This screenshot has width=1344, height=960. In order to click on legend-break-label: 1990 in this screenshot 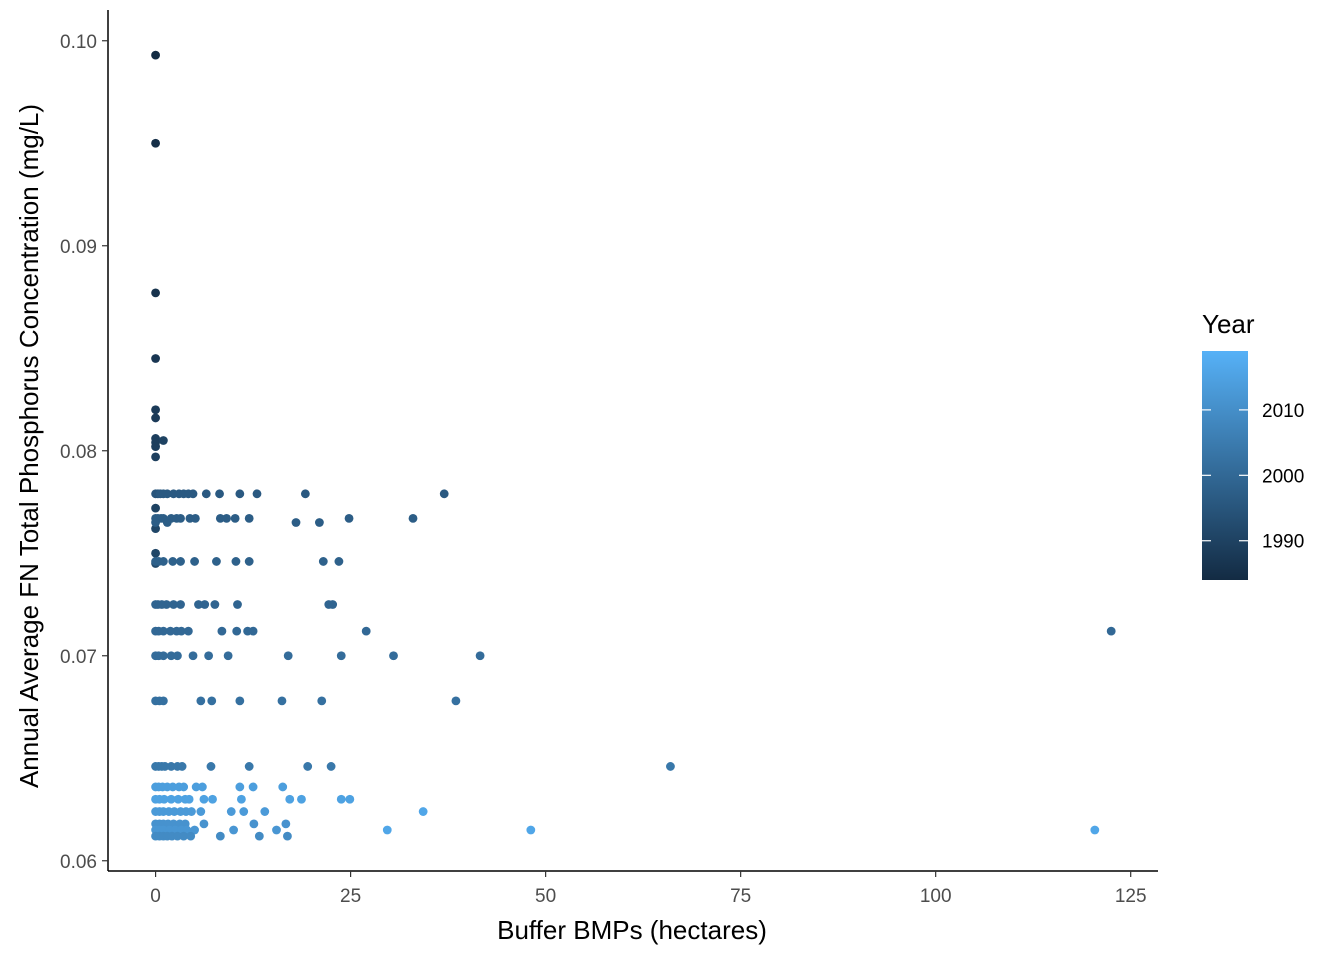, I will do `click(1283, 542)`.